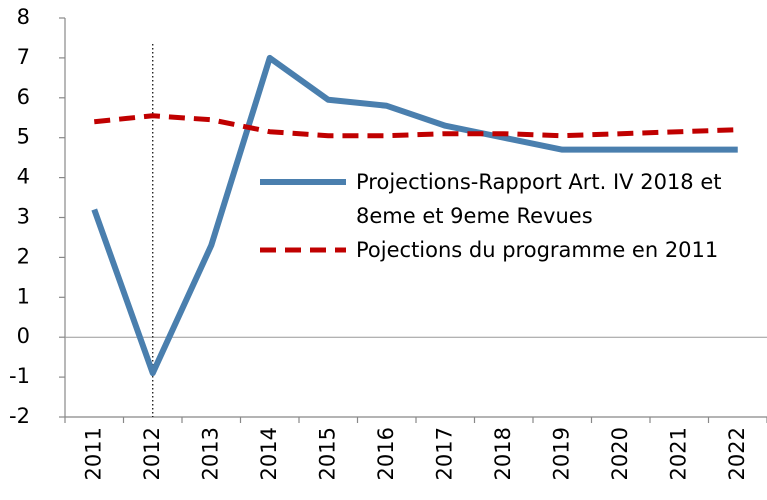 The height and width of the screenshot is (500, 767). What do you see at coordinates (23, 336) in the screenshot?
I see `y-tick-label: 0` at bounding box center [23, 336].